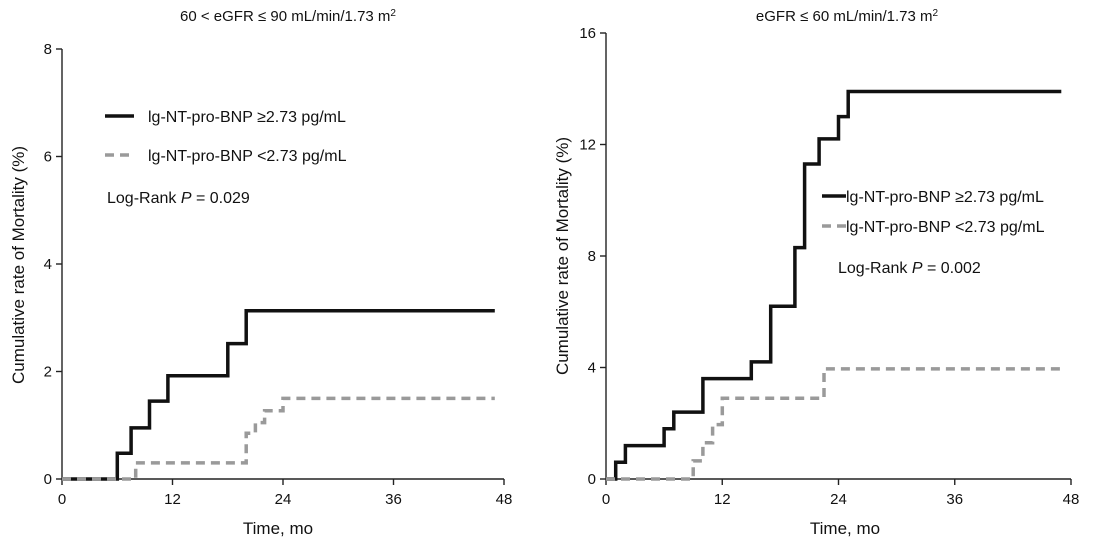  I want to click on left-legend-high-label: lg-NT-pro-BNP ≥2.73 pg/mL, so click(247, 117).